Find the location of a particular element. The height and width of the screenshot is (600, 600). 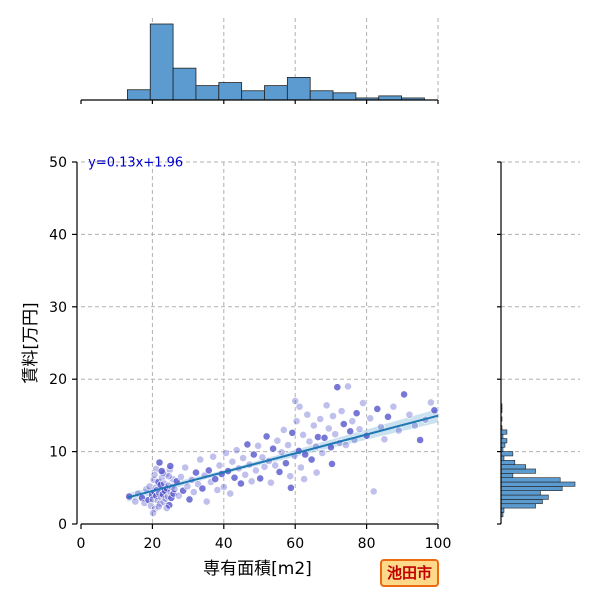

marginal-y-histogram is located at coordinates (538, 460).